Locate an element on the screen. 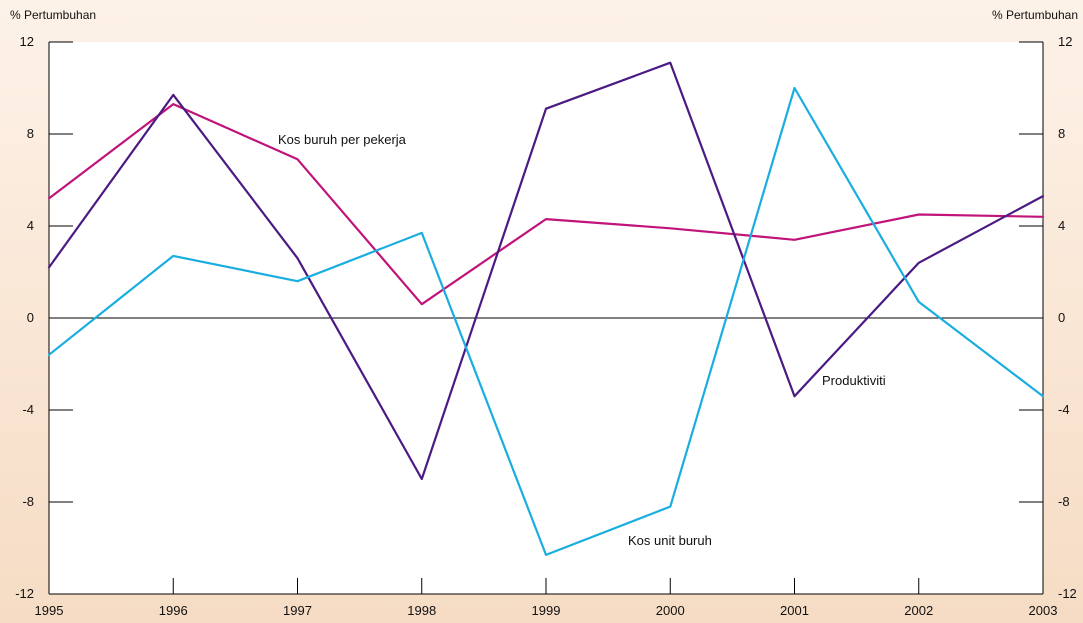  annotation-produktiviti: Produktiviti is located at coordinates (854, 380).